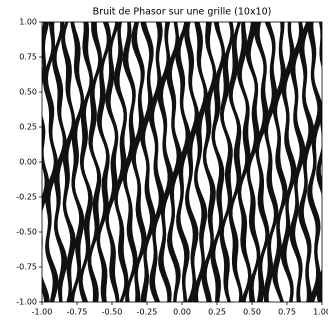 The height and width of the screenshot is (320, 328). Describe the element at coordinates (252, 312) in the screenshot. I see `x-tick-label: 0.50` at that location.